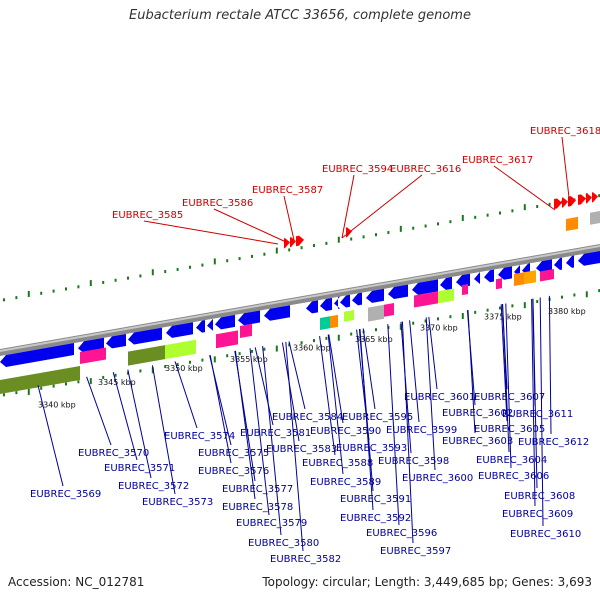  I want to click on reverse-gene-label: EUBREC_3584, so click(307, 417).